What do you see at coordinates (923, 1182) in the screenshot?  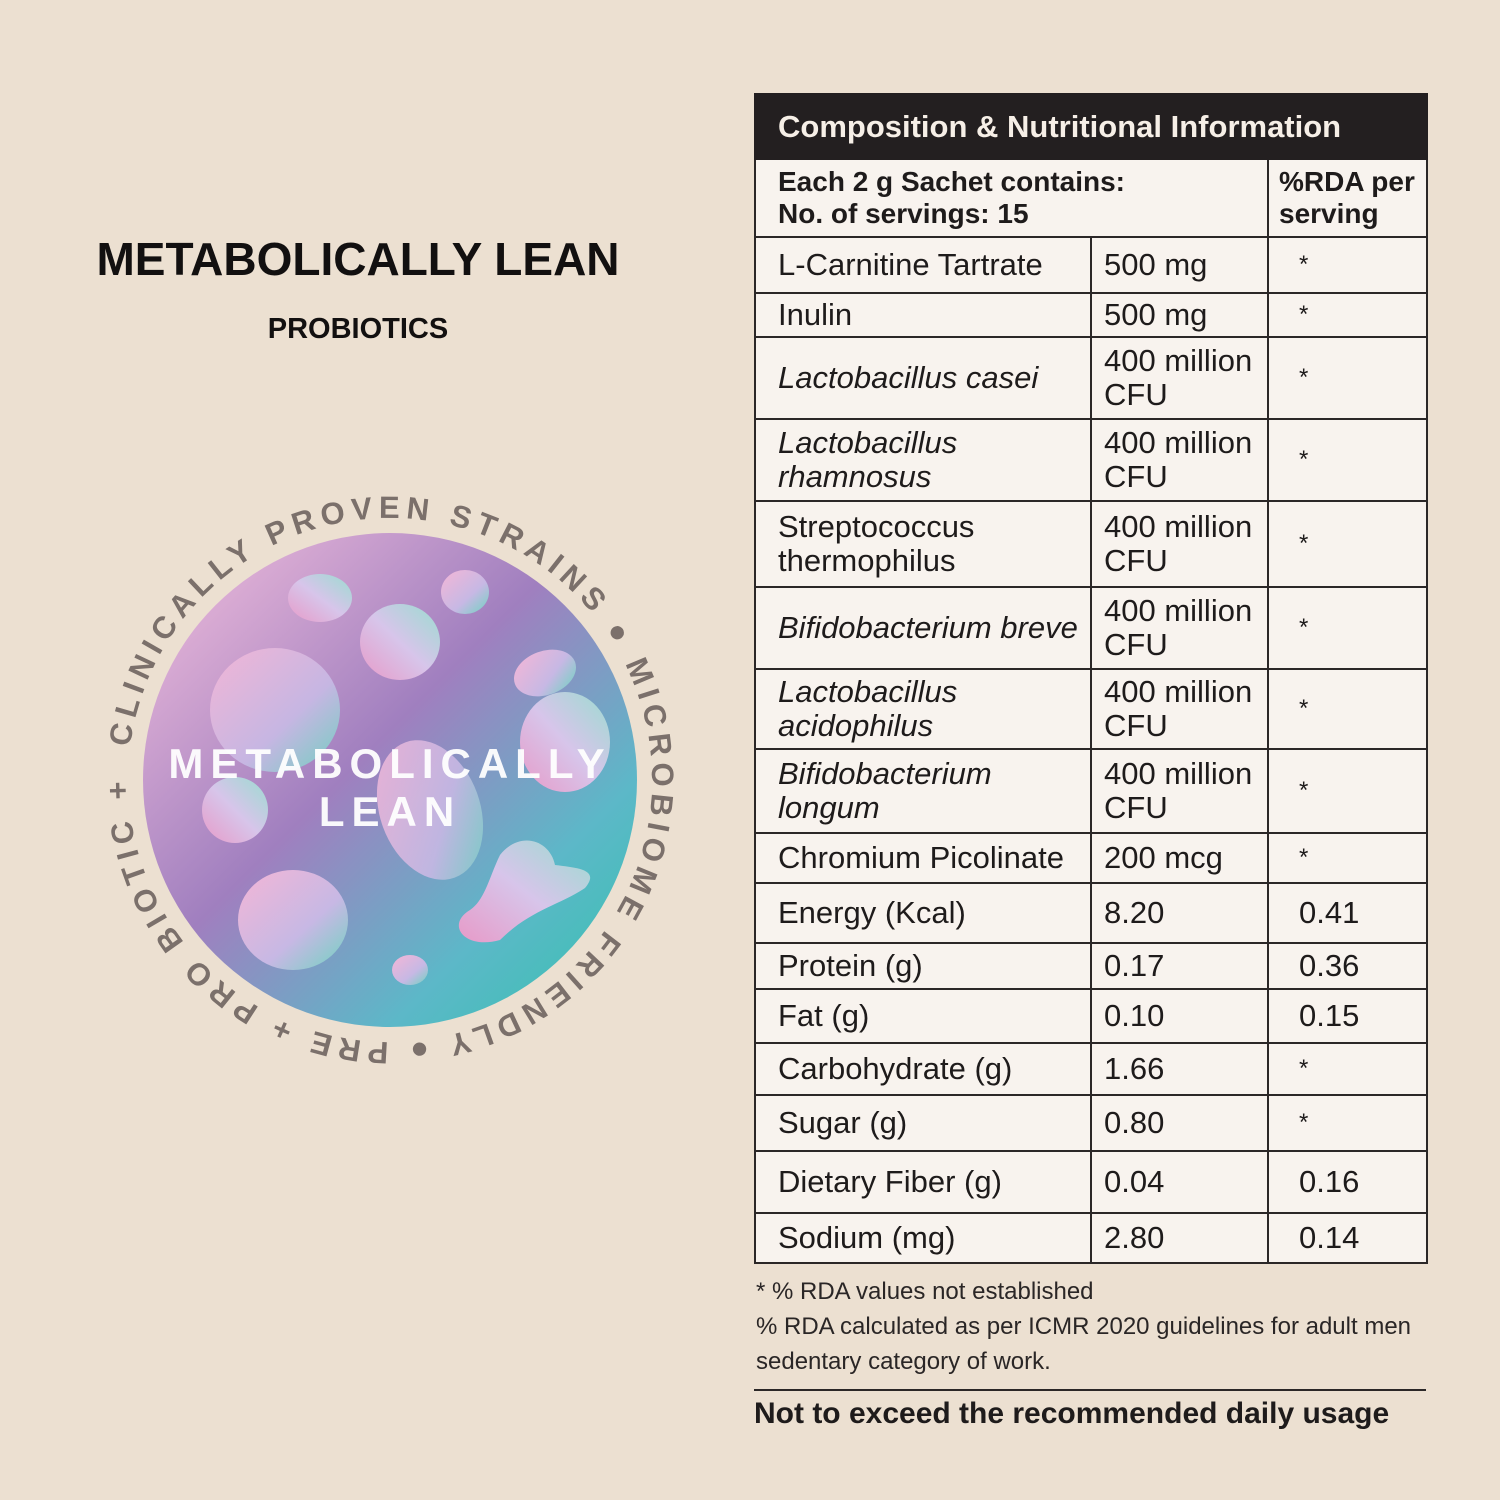 I see `ingredient-name: Dietary Fiber (g)` at bounding box center [923, 1182].